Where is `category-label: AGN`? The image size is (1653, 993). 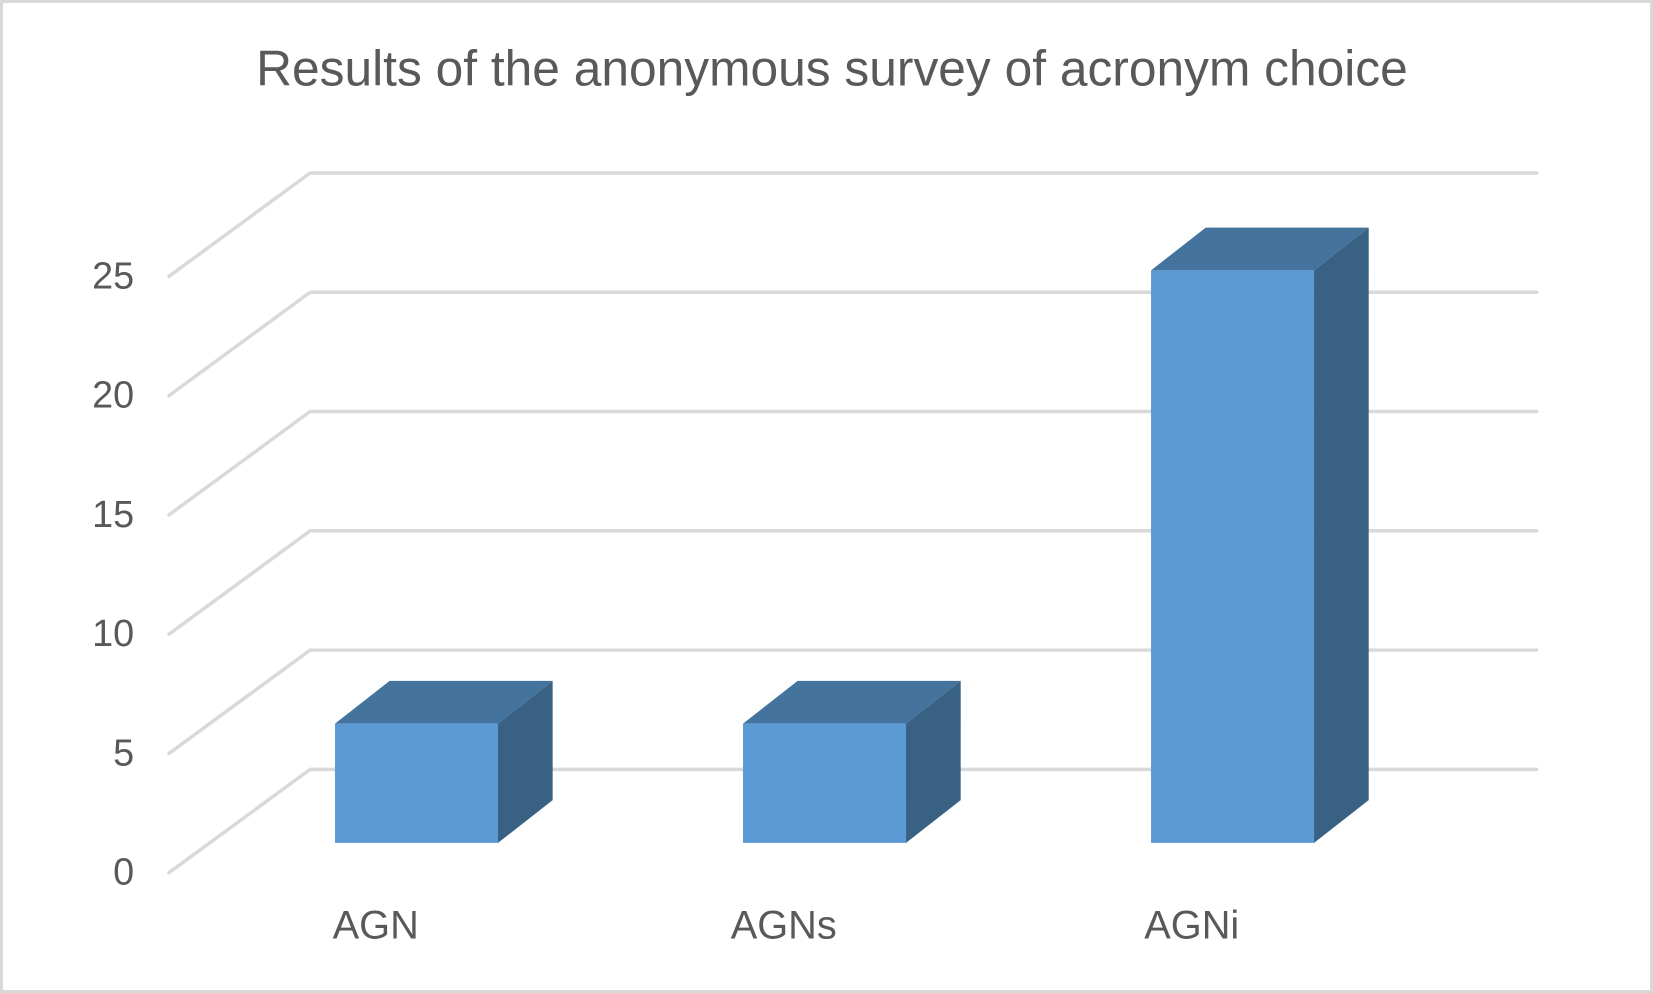
category-label: AGN is located at coordinates (376, 925).